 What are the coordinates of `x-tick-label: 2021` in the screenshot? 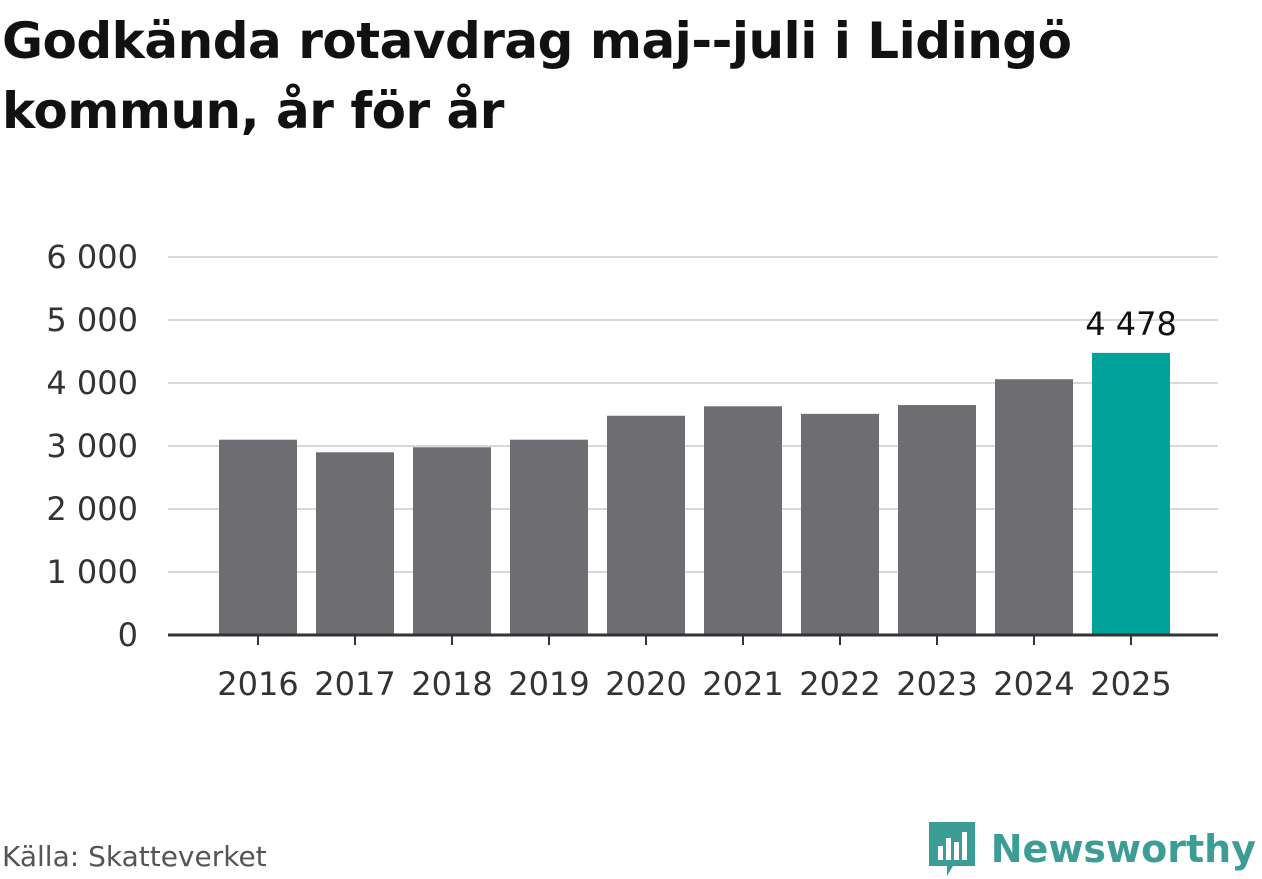 It's located at (742, 684).